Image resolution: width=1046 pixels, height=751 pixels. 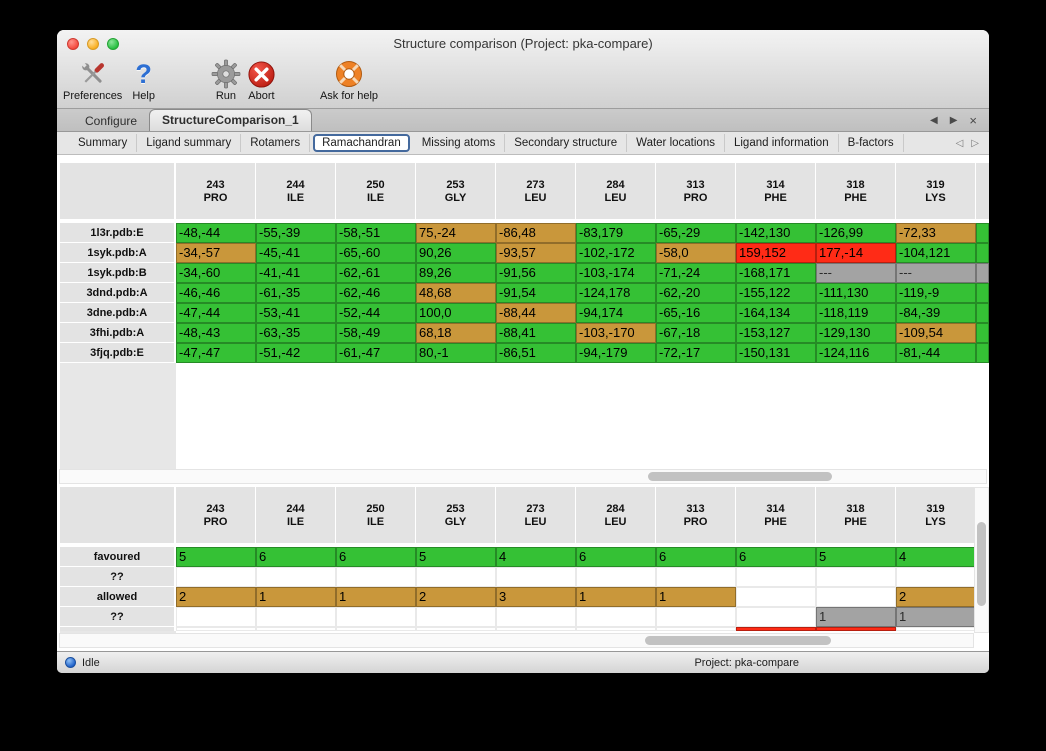 What do you see at coordinates (349, 80) in the screenshot?
I see `ask-for-help-button: Ask for help` at bounding box center [349, 80].